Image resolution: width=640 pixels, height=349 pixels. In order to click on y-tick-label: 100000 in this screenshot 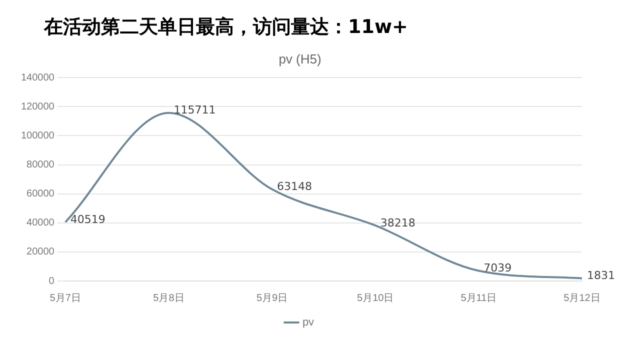, I will do `click(37, 136)`.